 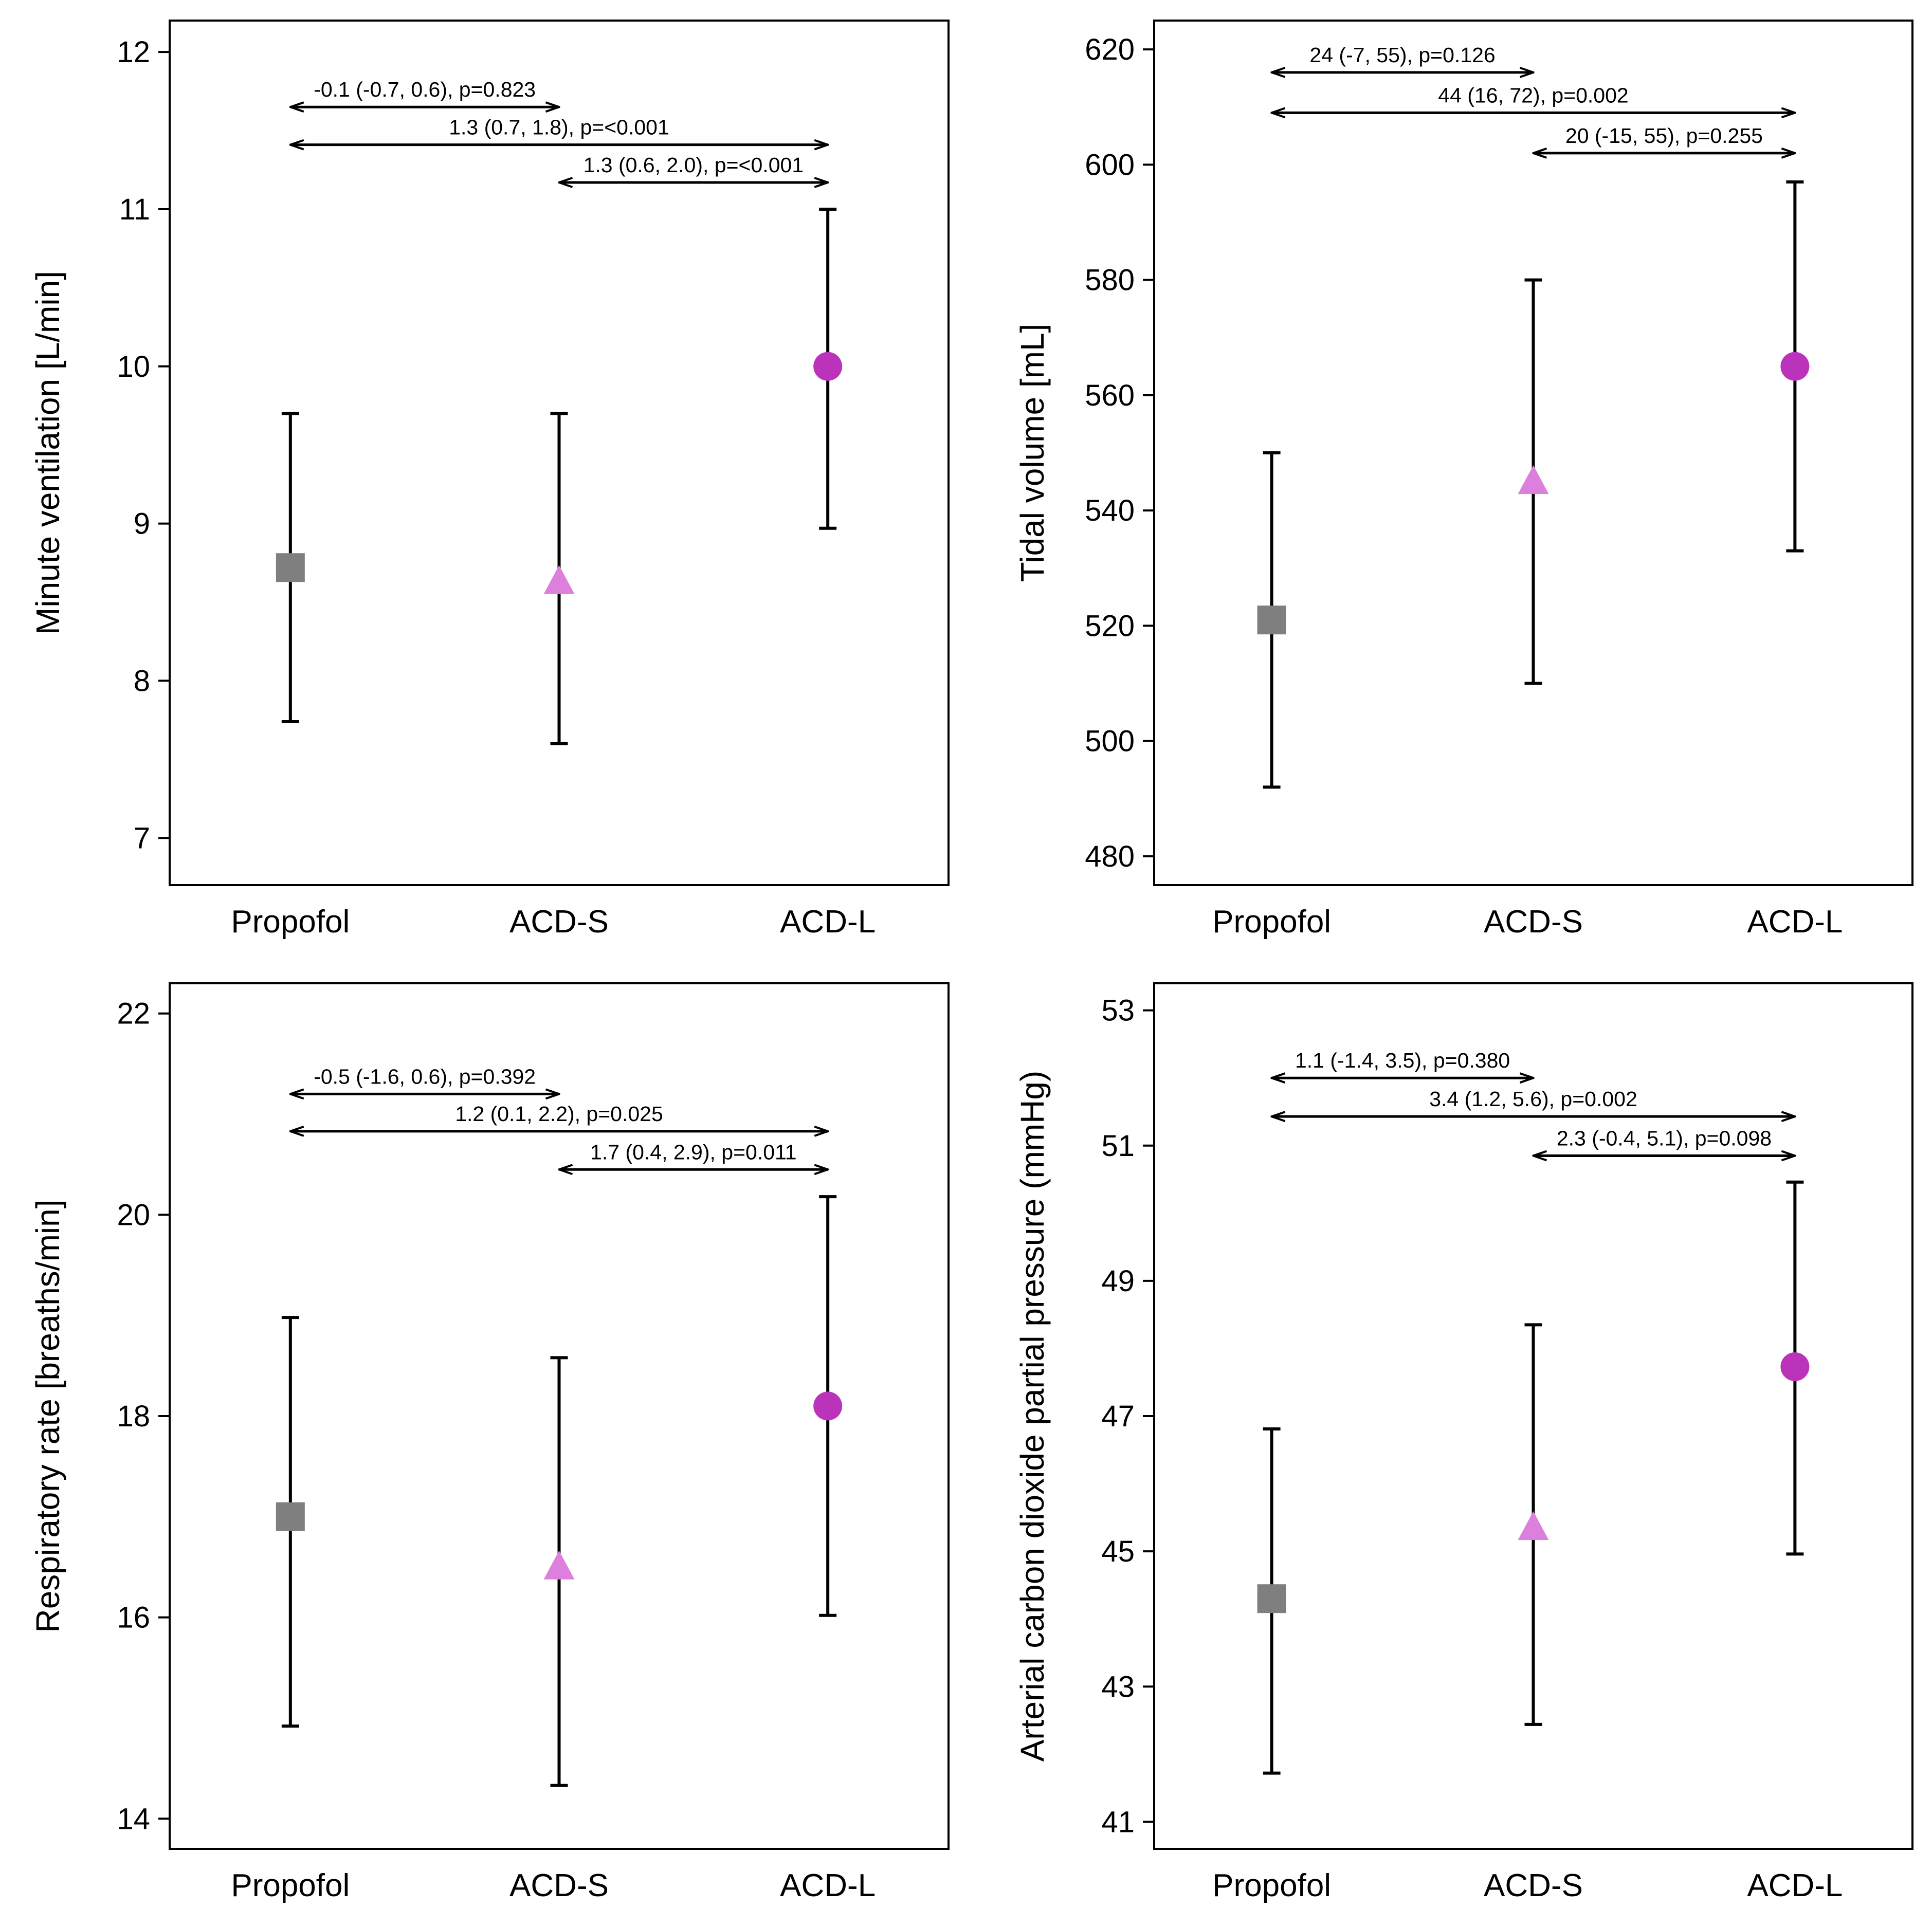 What do you see at coordinates (133, 1819) in the screenshot?
I see `y-tick-label: 14` at bounding box center [133, 1819].